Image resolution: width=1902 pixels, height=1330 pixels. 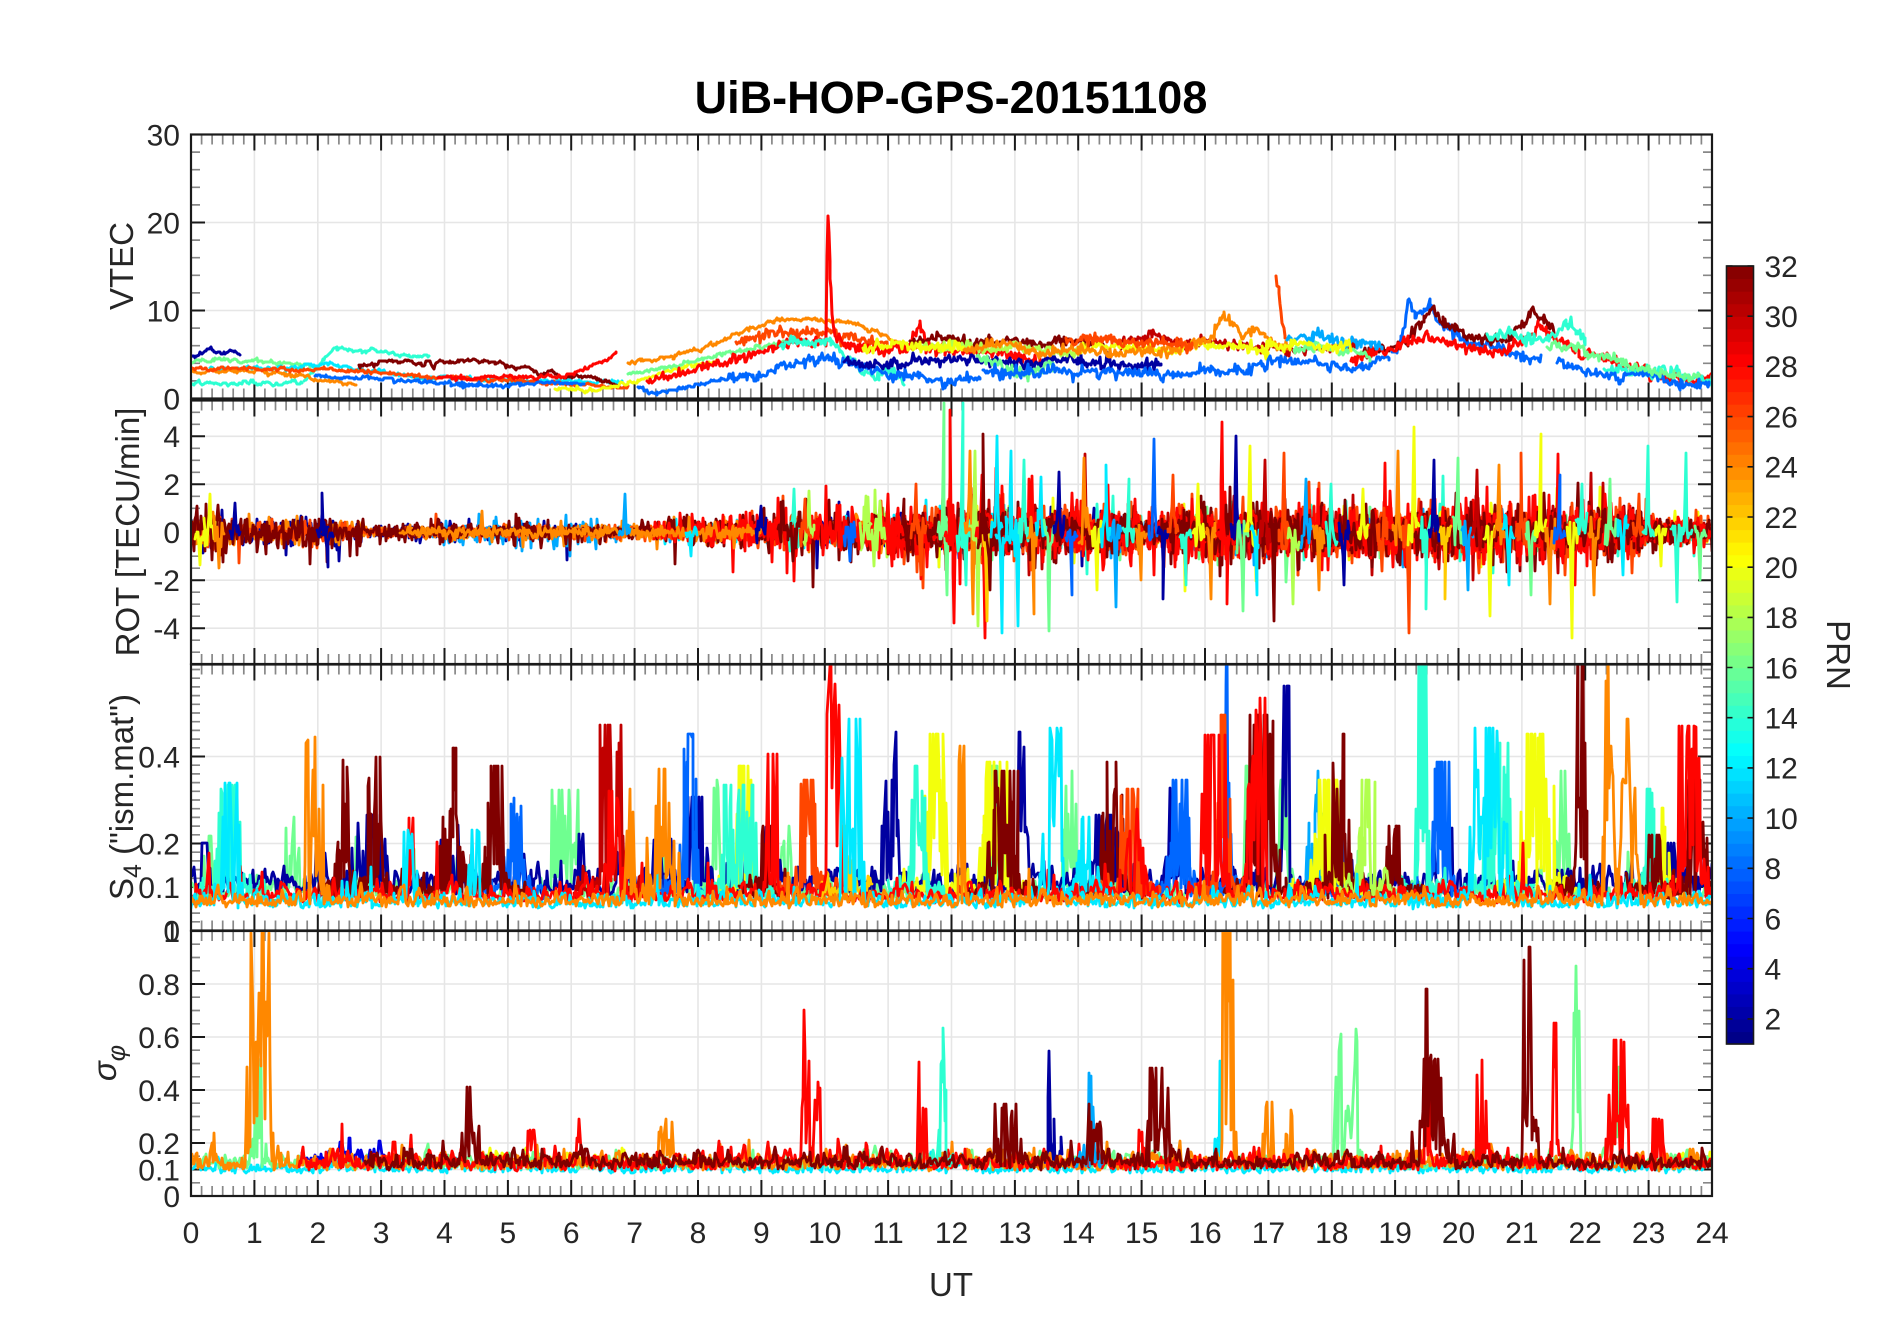 What do you see at coordinates (166, 581) in the screenshot?
I see `svg-text: -2` at bounding box center [166, 581].